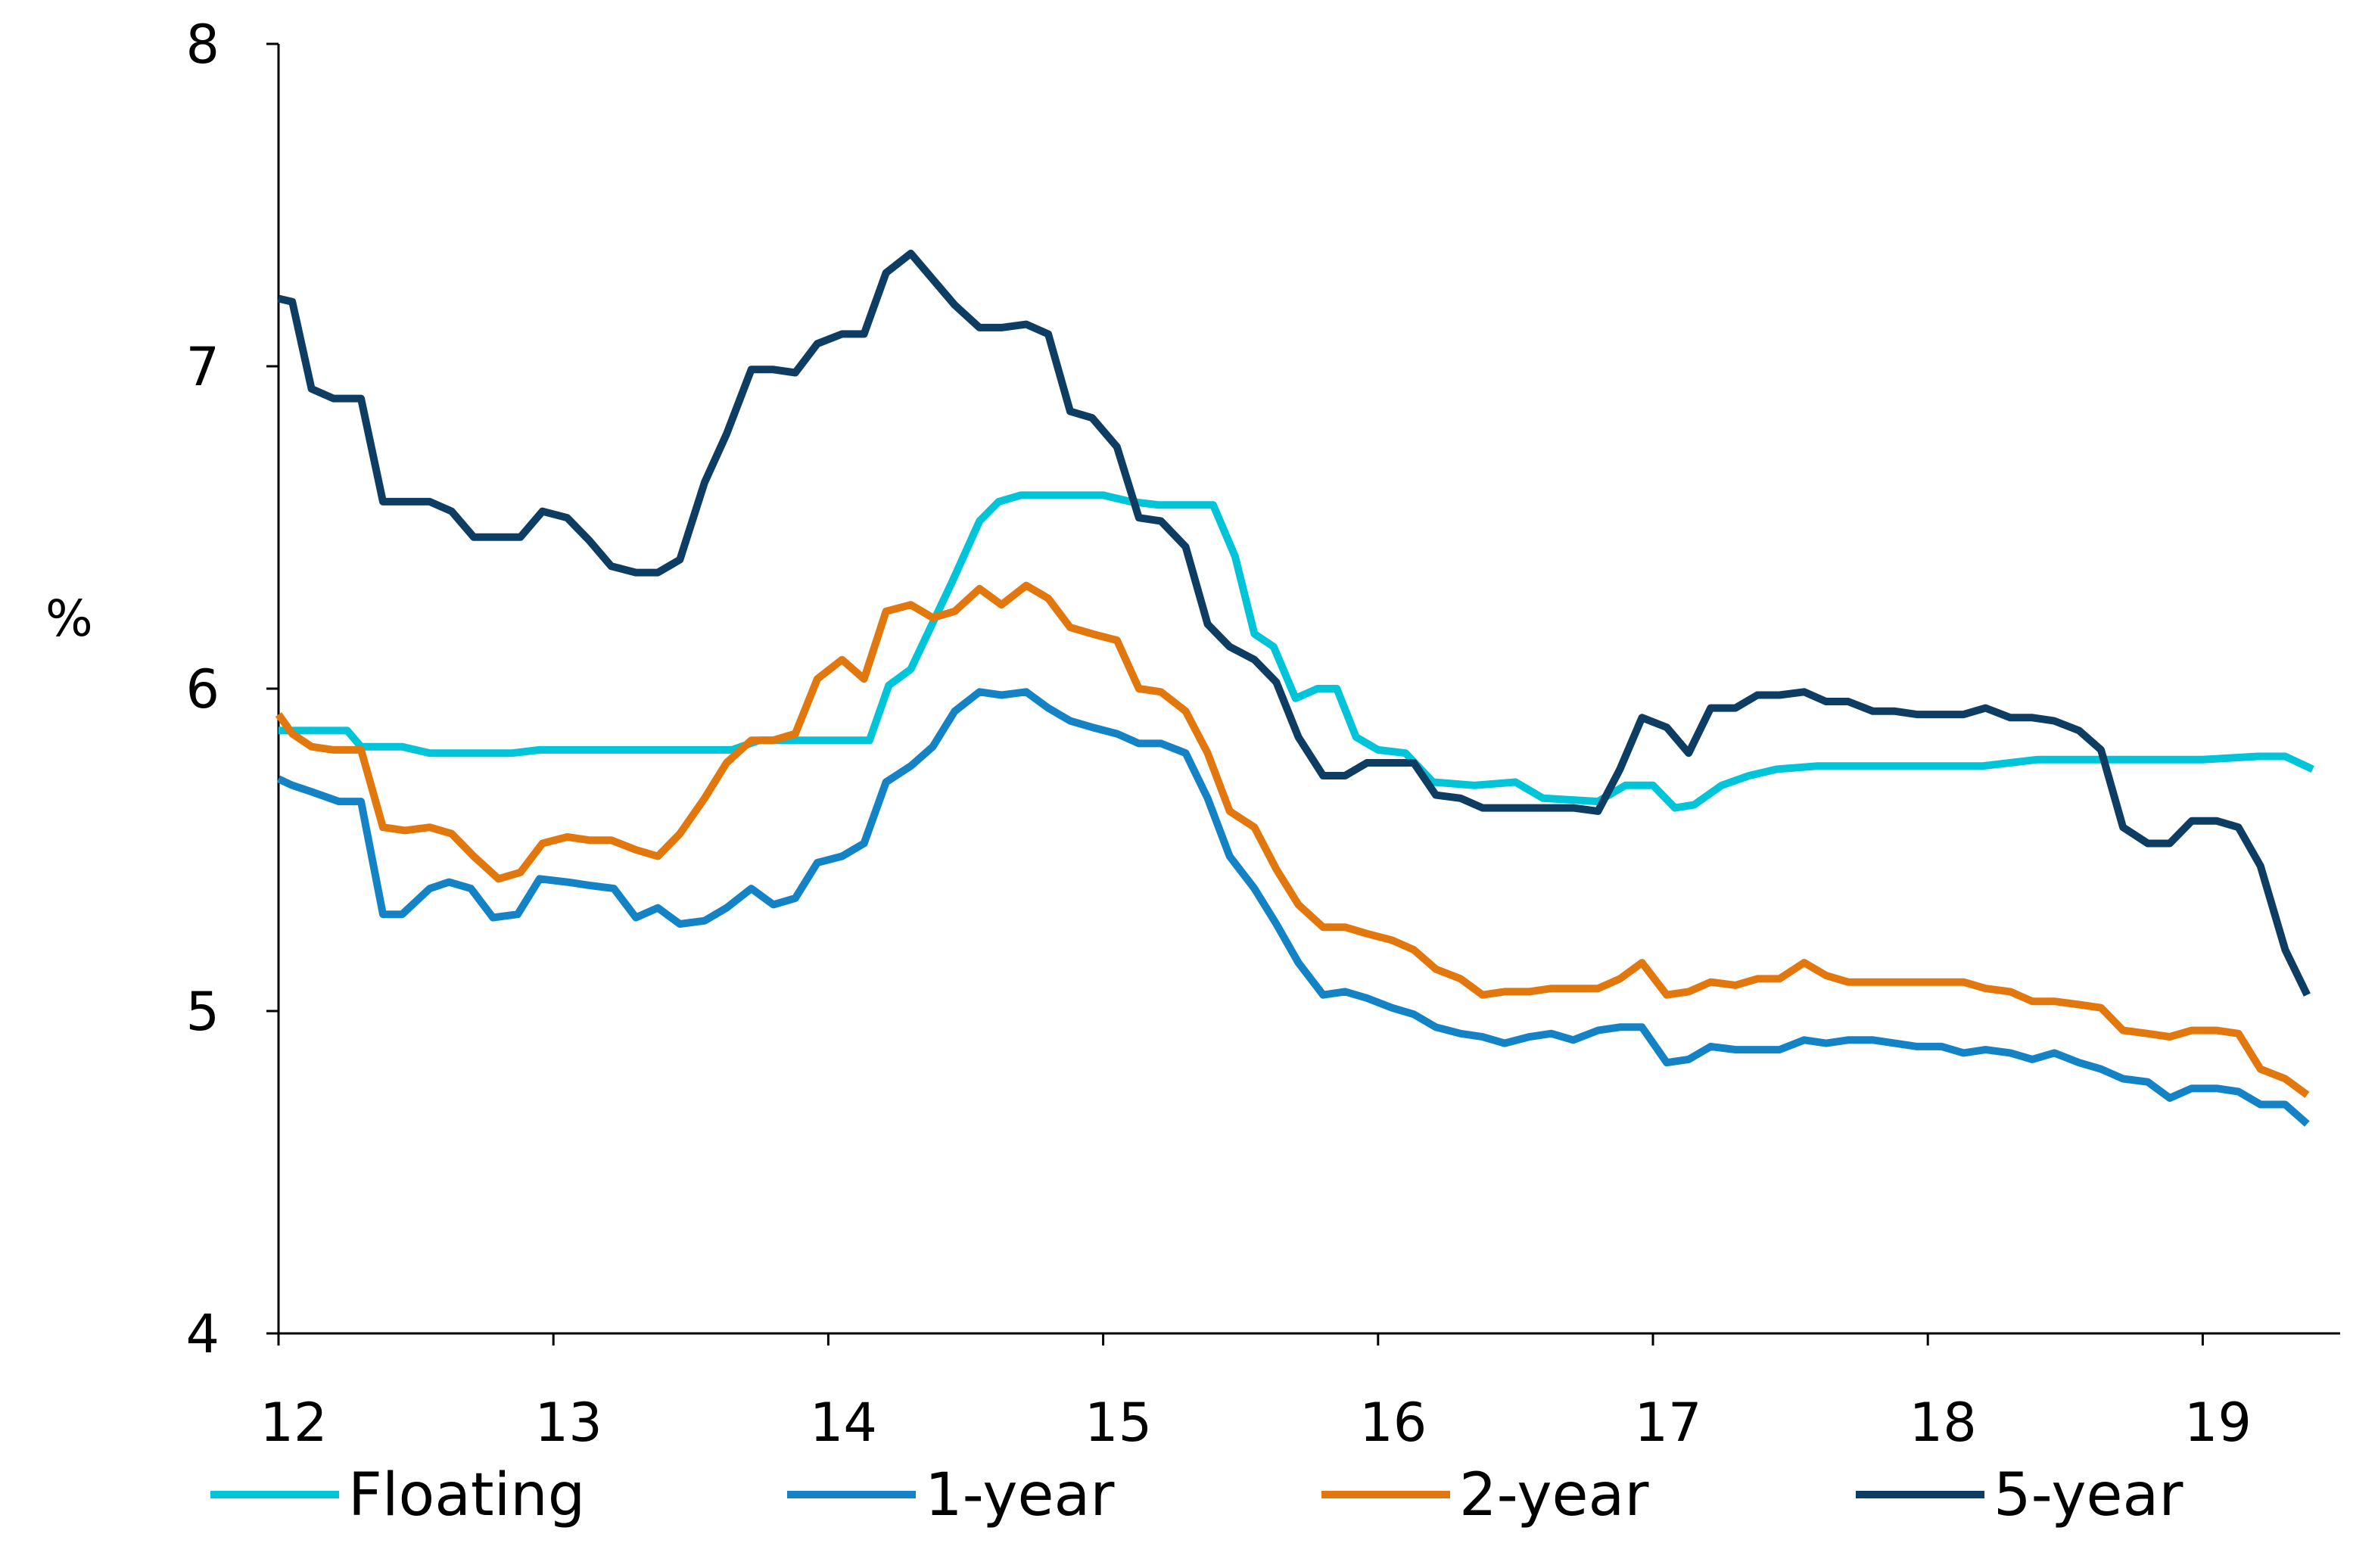 This screenshot has width=2378, height=1568. I want to click on y-tick-label: 7, so click(202, 367).